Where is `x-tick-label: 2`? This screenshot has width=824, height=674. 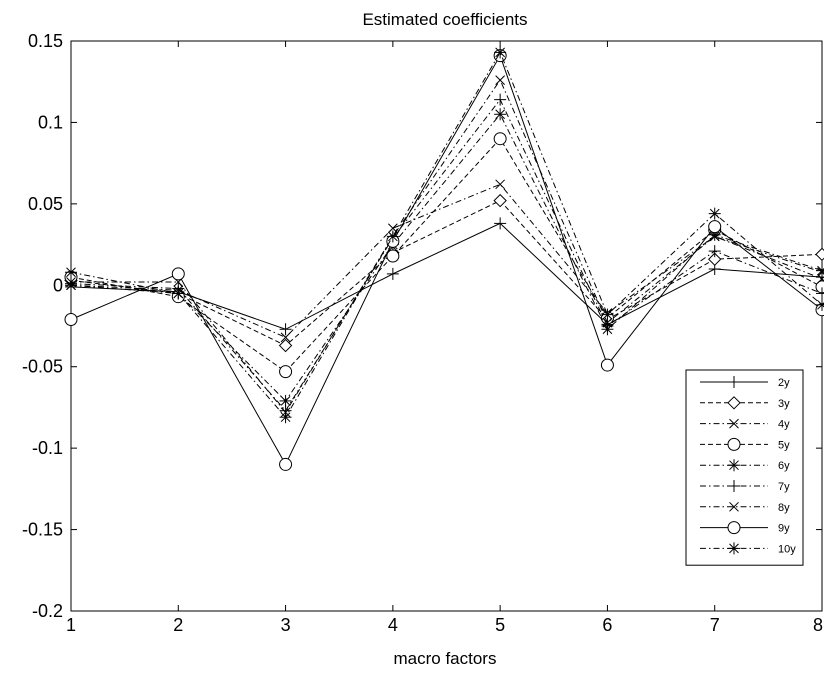 x-tick-label: 2 is located at coordinates (178, 625).